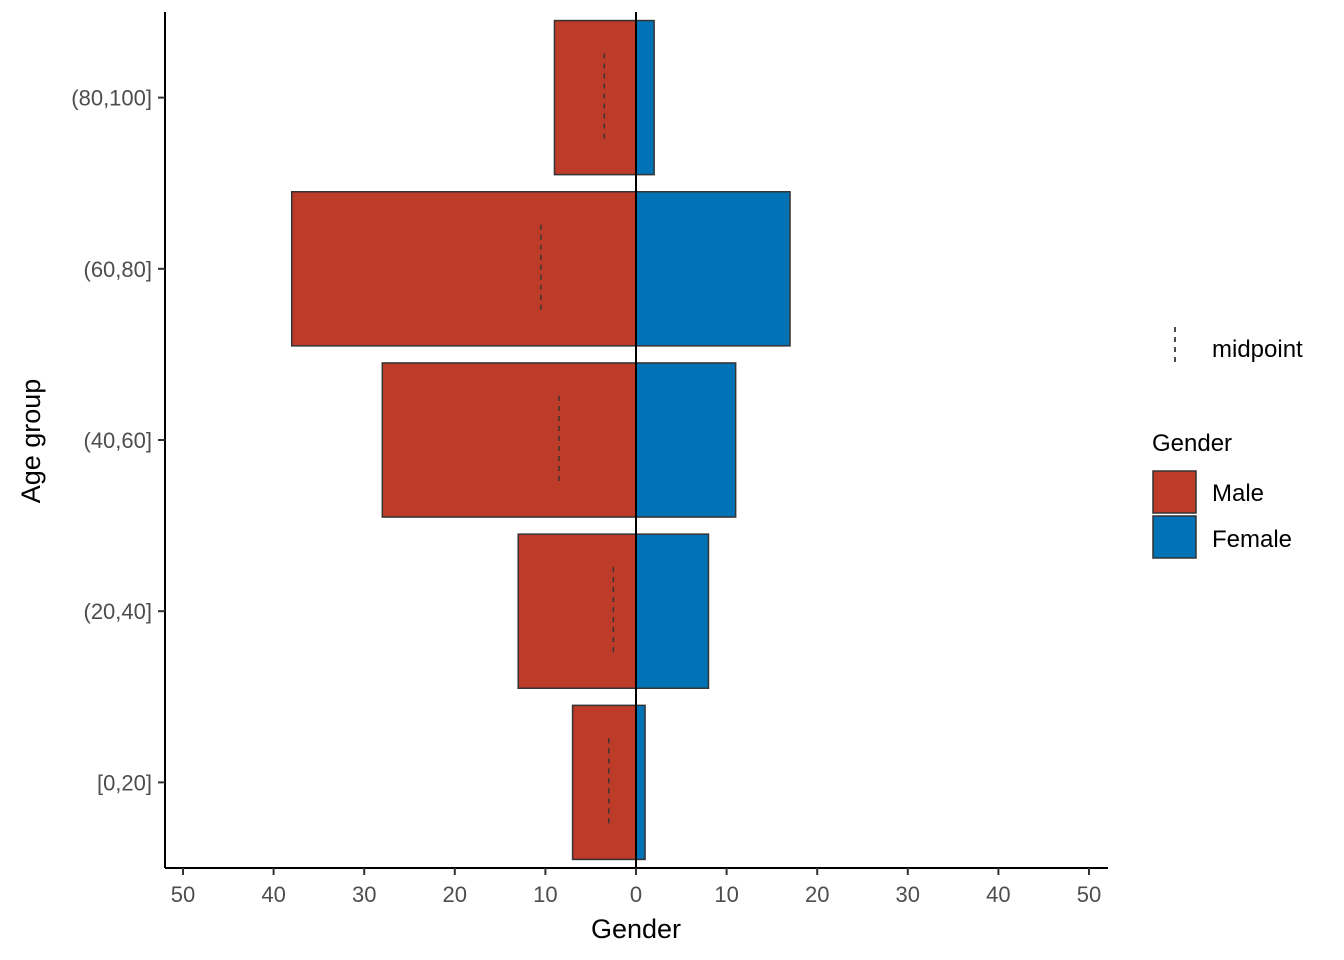 The width and height of the screenshot is (1344, 960). What do you see at coordinates (817, 894) in the screenshot?
I see `x-tick-label-7: 20` at bounding box center [817, 894].